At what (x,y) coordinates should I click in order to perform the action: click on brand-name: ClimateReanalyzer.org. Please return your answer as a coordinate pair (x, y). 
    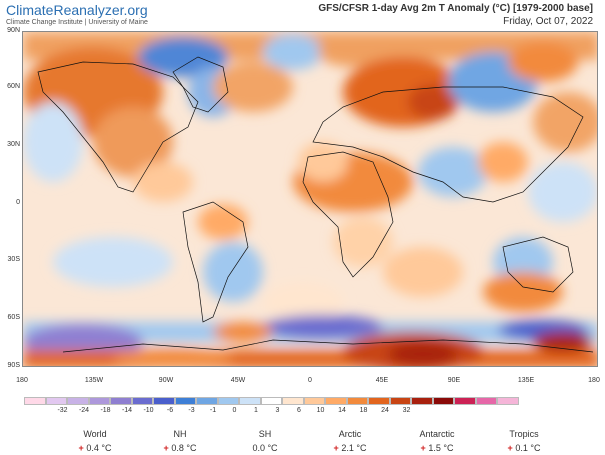
    Looking at the image, I should click on (77, 10).